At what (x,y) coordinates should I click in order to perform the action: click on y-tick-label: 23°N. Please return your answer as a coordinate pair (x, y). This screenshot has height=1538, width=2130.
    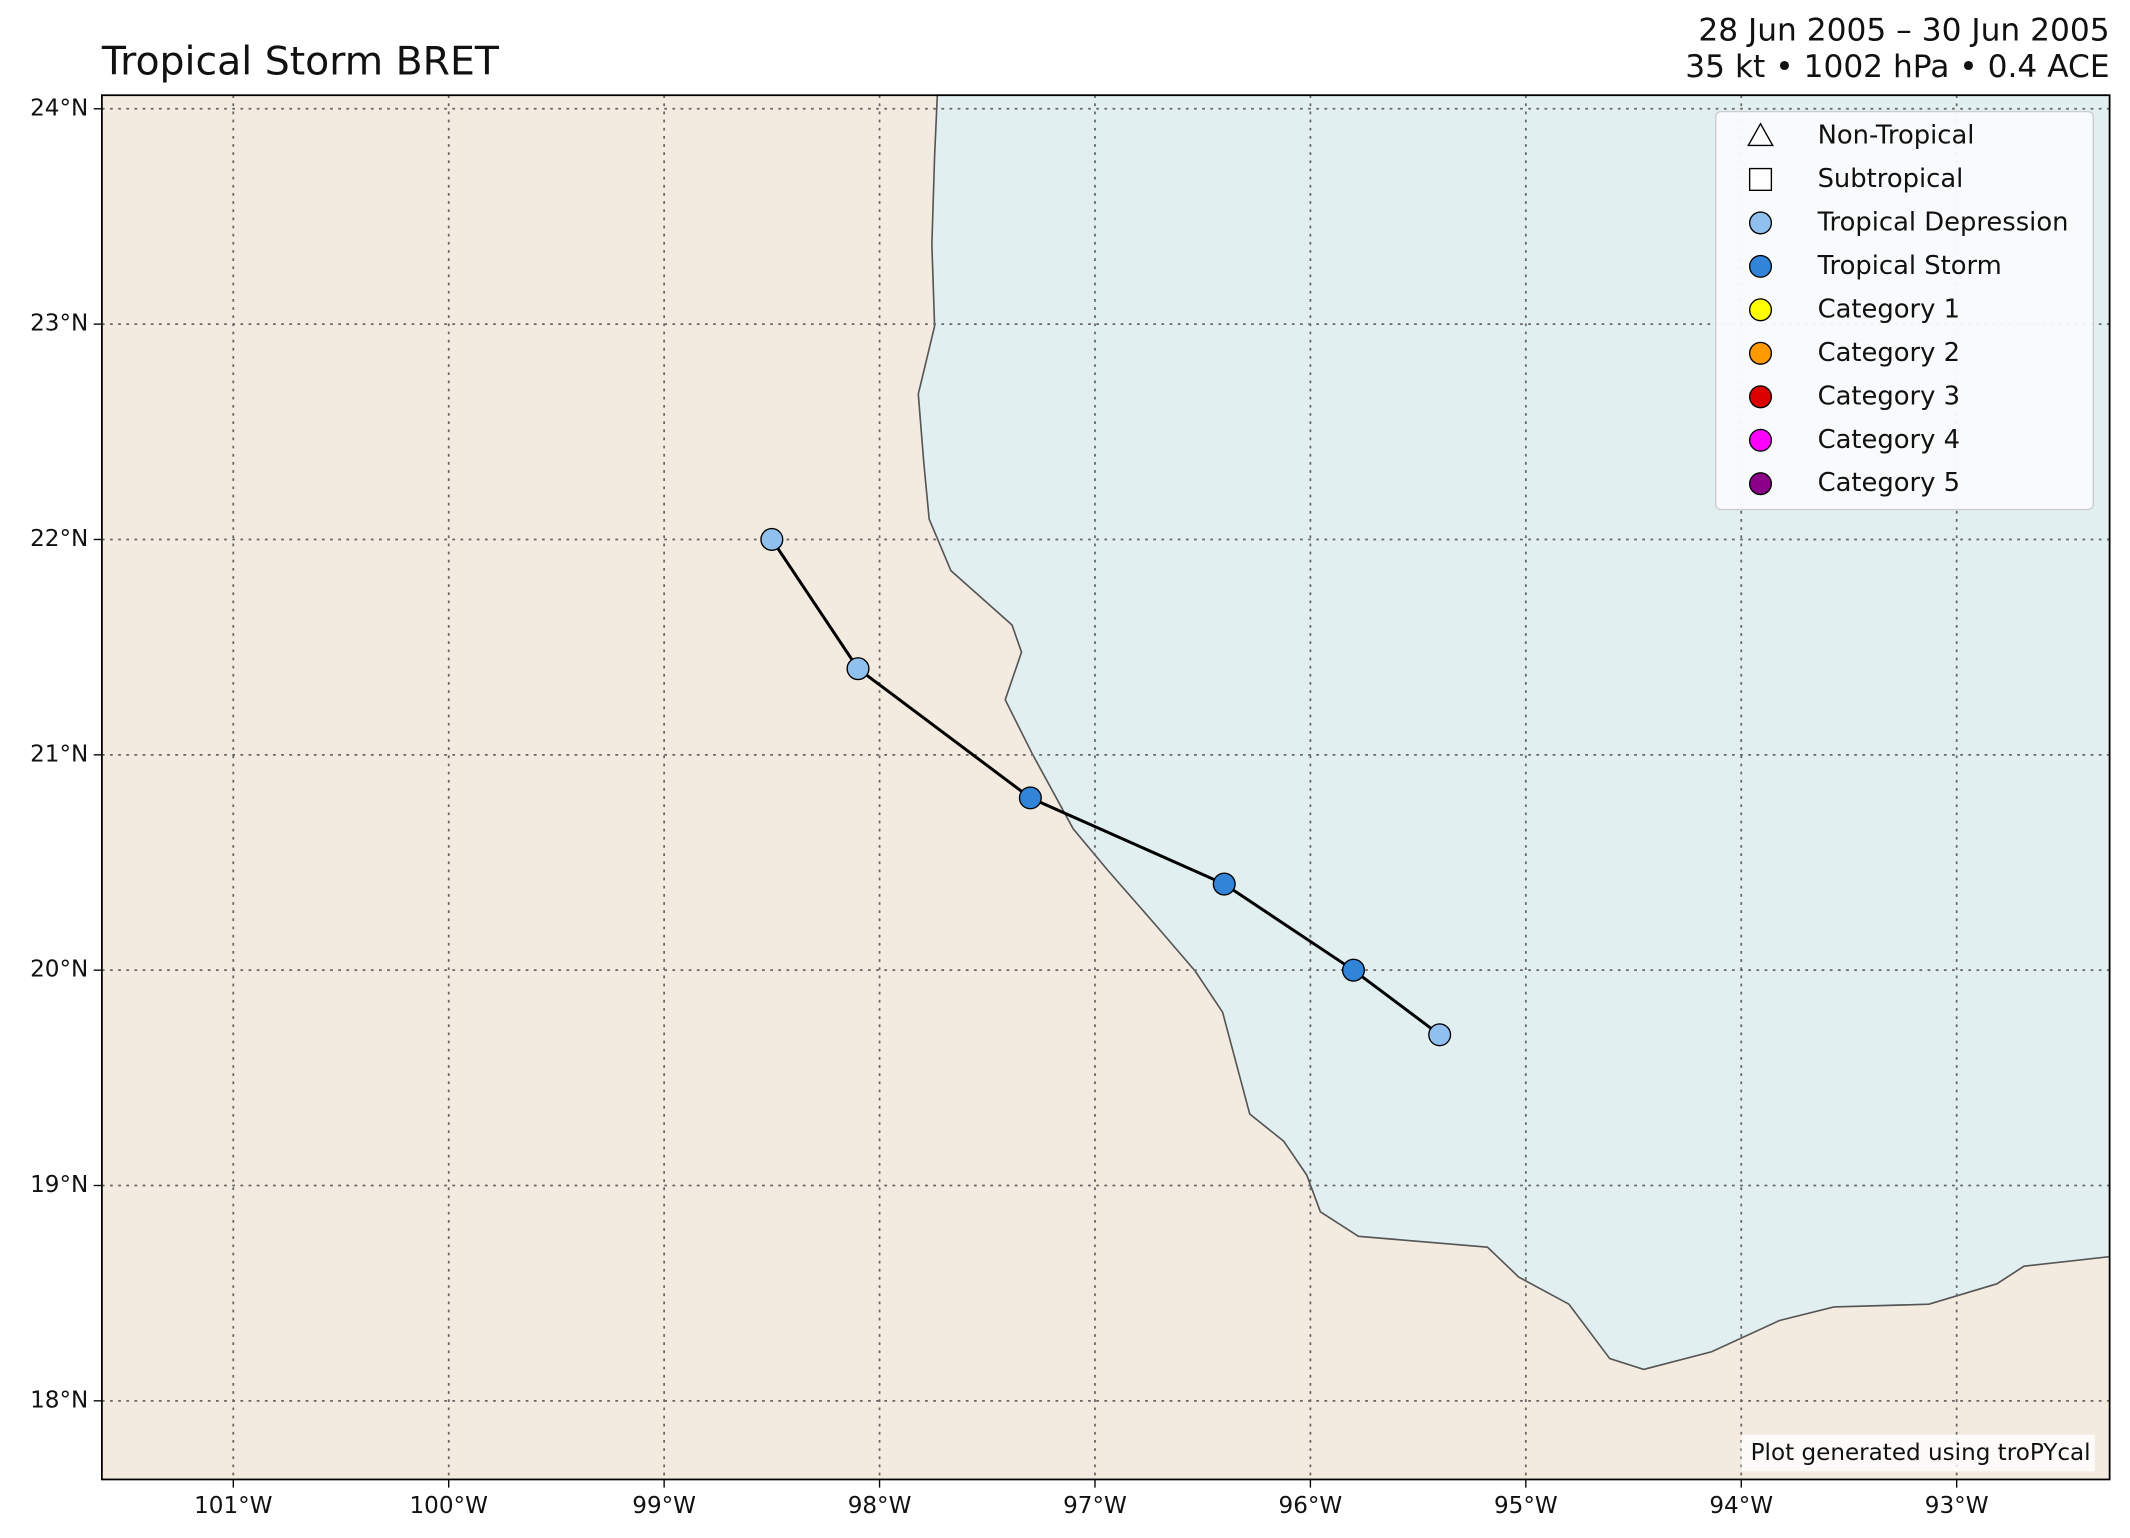
    Looking at the image, I should click on (59, 324).